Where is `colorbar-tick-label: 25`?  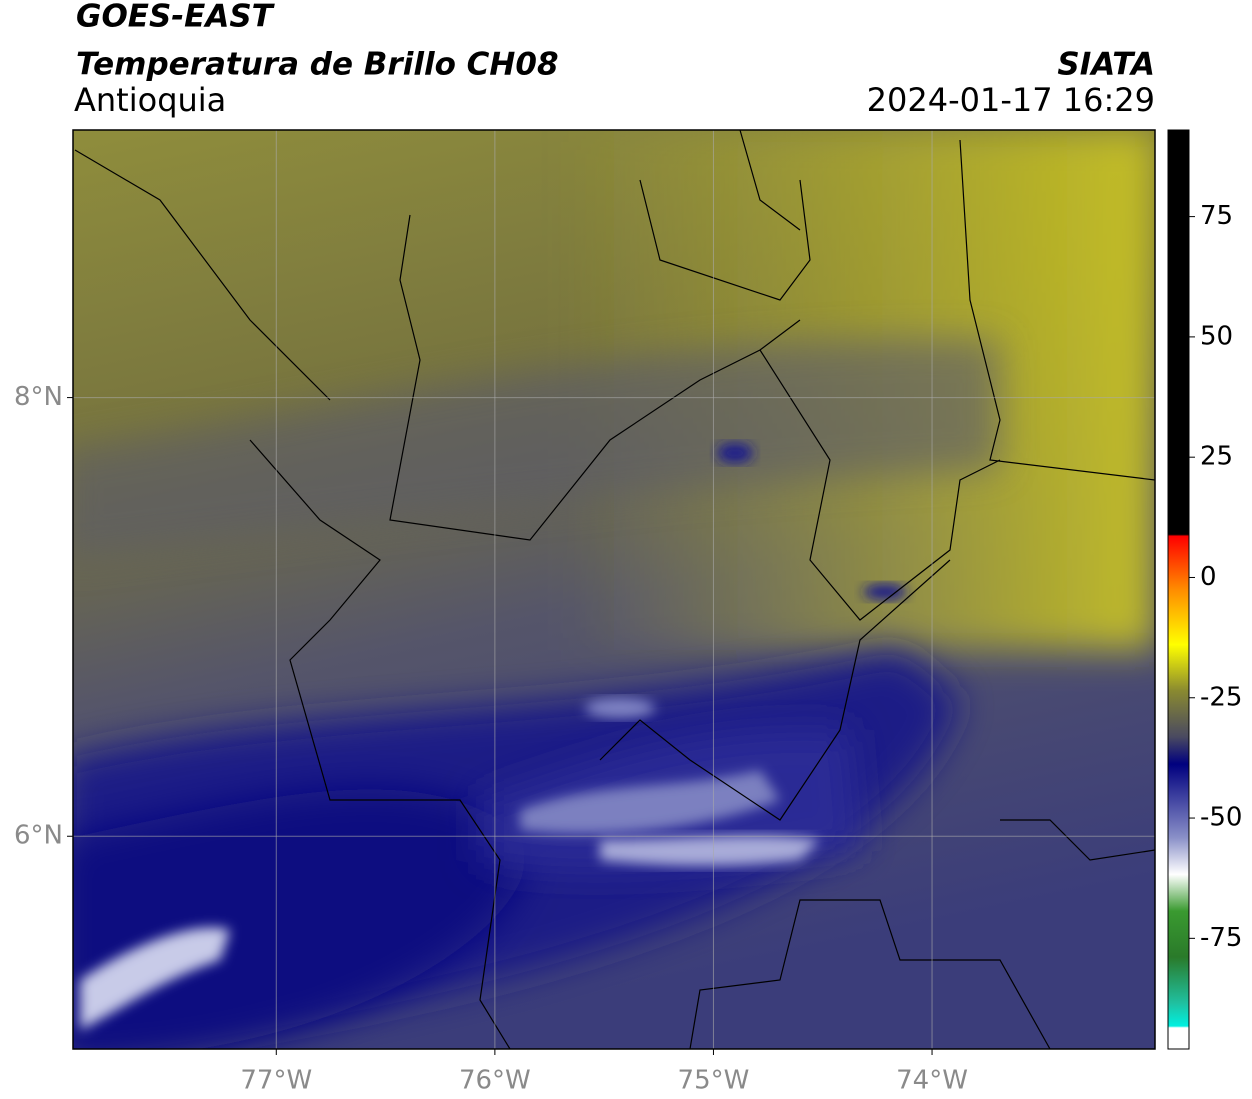 colorbar-tick-label: 25 is located at coordinates (1216, 457).